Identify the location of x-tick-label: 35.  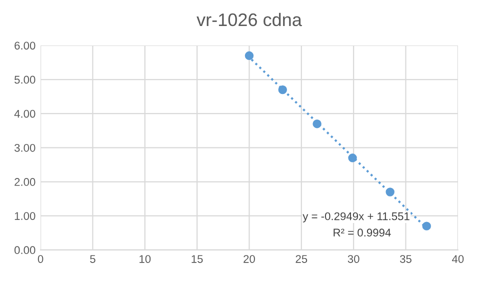
(406, 259).